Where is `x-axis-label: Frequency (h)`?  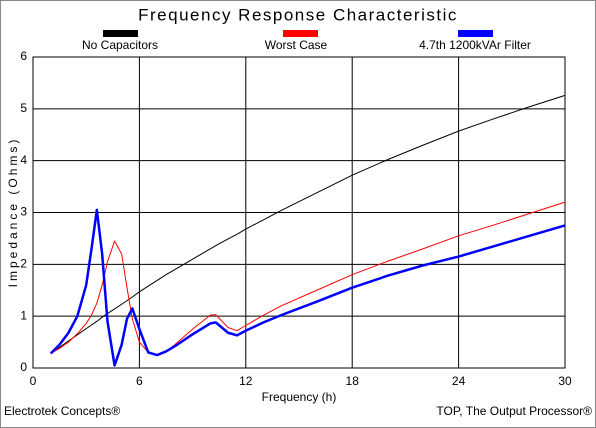 x-axis-label: Frequency (h) is located at coordinates (299, 397).